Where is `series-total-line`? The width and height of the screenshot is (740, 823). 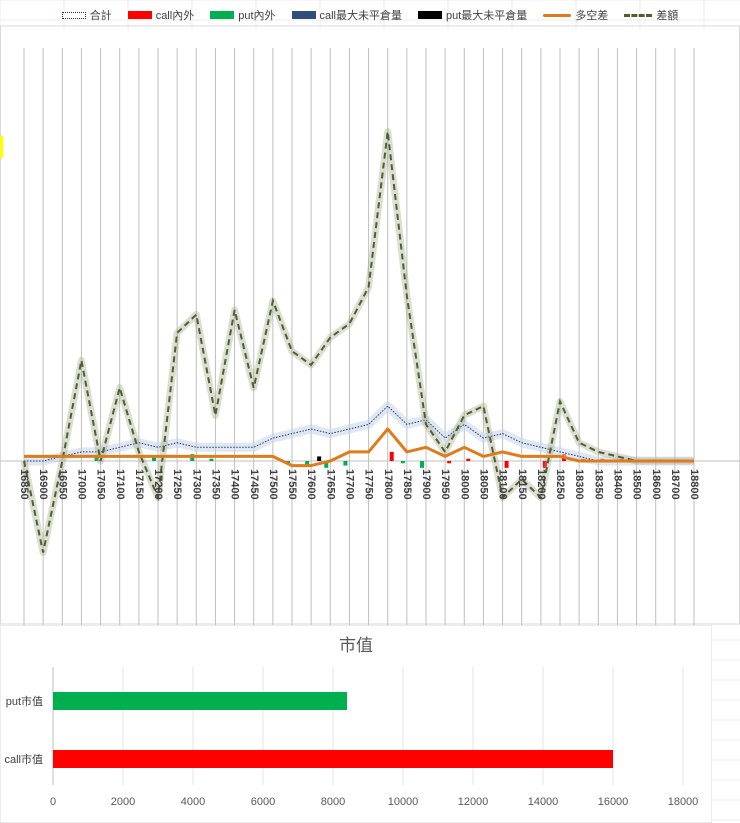
series-total-line is located at coordinates (359, 433).